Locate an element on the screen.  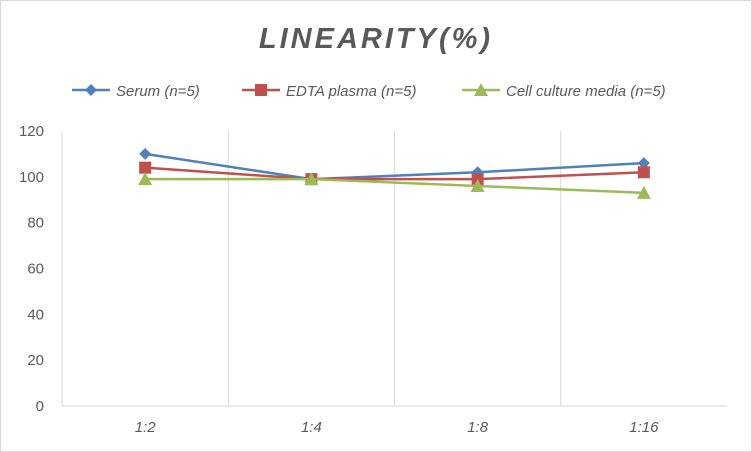
y-tick-label: 80 is located at coordinates (35, 223).